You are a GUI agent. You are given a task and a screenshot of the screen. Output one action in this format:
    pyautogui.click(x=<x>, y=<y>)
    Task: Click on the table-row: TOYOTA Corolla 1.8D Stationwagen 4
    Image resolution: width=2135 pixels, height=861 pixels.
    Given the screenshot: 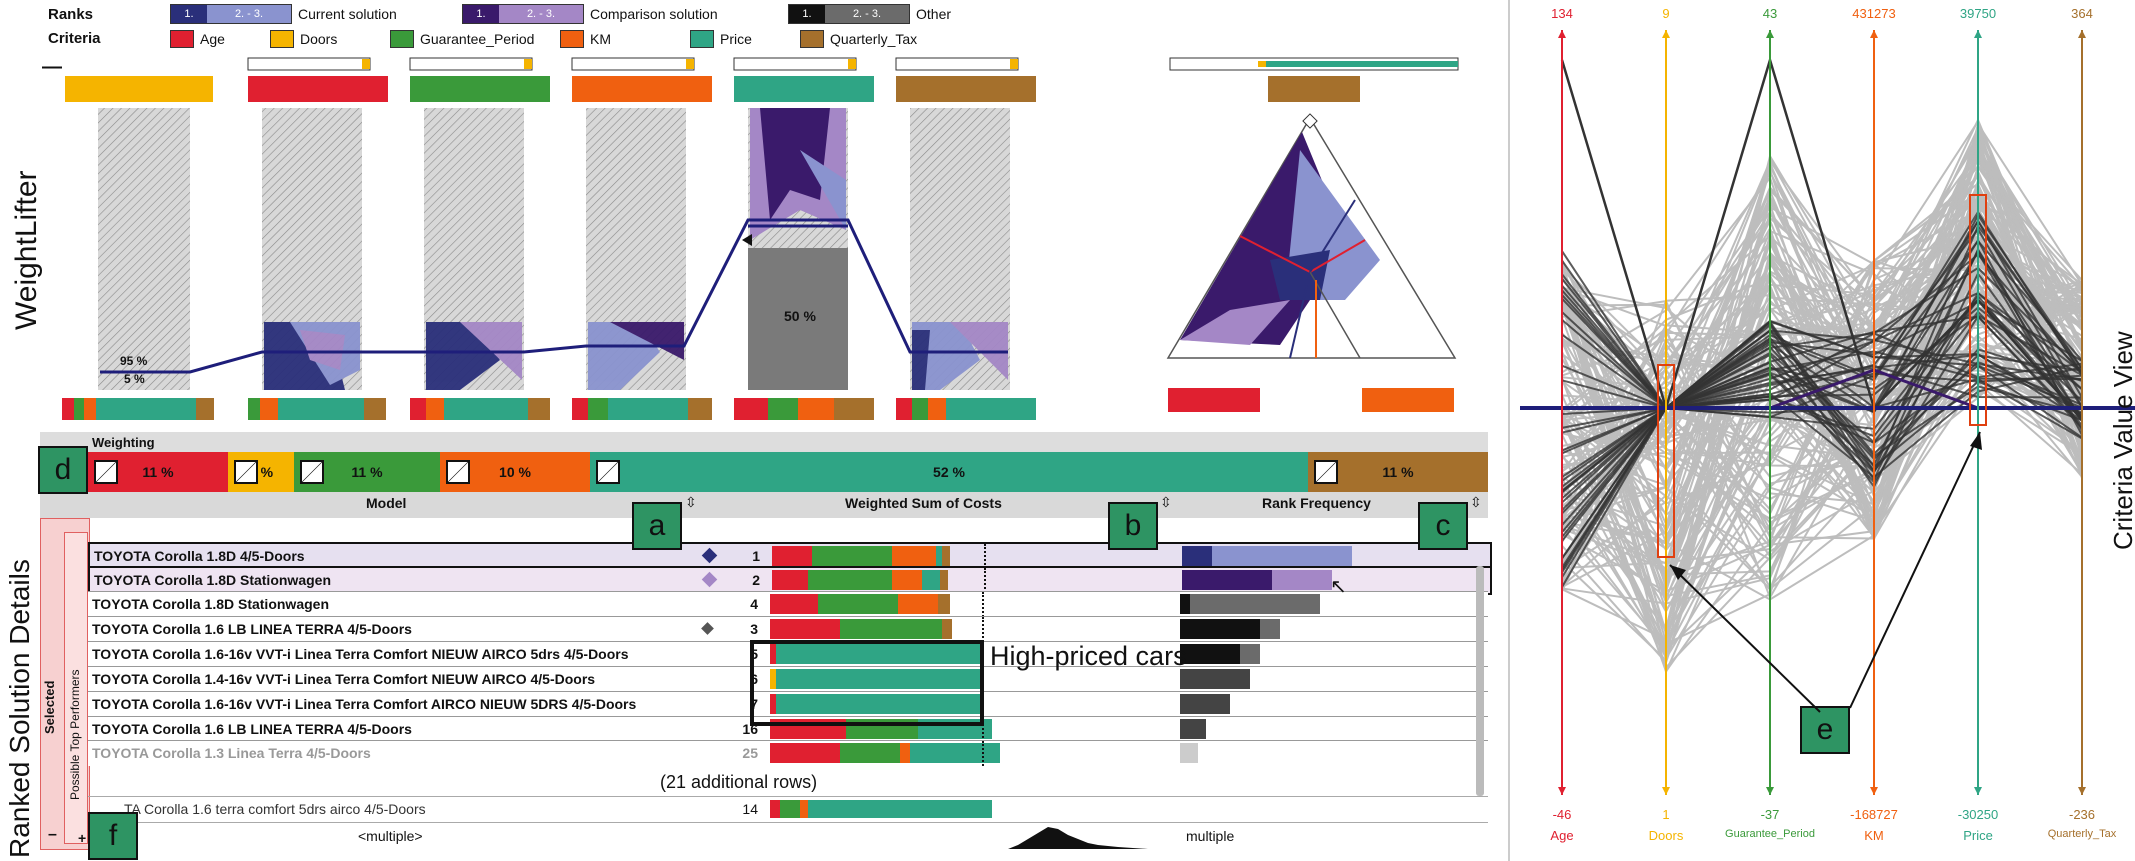 What is the action you would take?
    pyautogui.click(x=788, y=604)
    